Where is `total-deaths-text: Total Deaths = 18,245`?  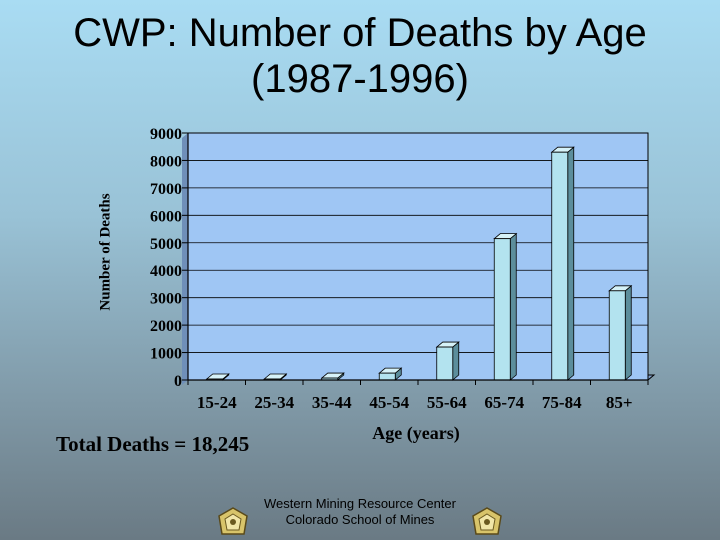
total-deaths-text: Total Deaths = 18,245 is located at coordinates (153, 444).